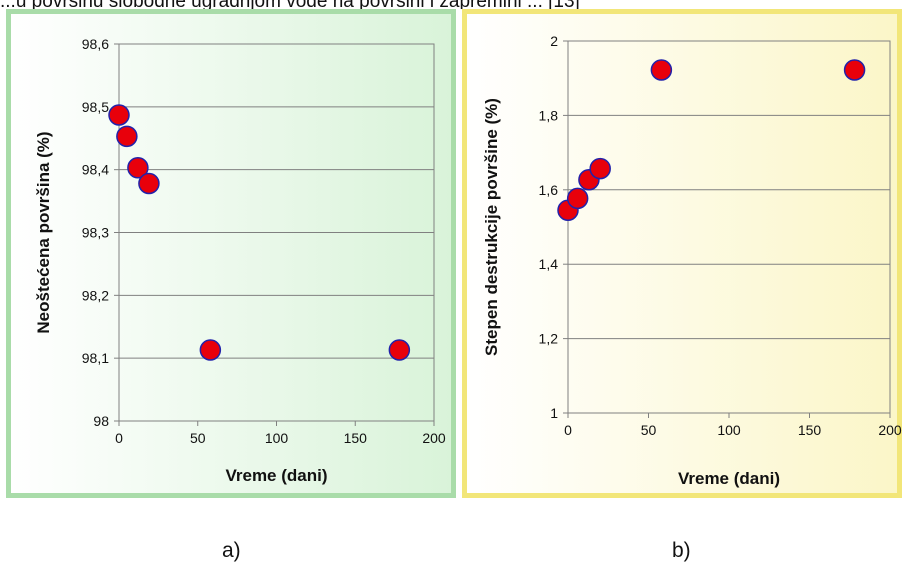 The width and height of the screenshot is (906, 566). What do you see at coordinates (43, 232) in the screenshot?
I see `y-axis-label: Neoštećena površina (%)` at bounding box center [43, 232].